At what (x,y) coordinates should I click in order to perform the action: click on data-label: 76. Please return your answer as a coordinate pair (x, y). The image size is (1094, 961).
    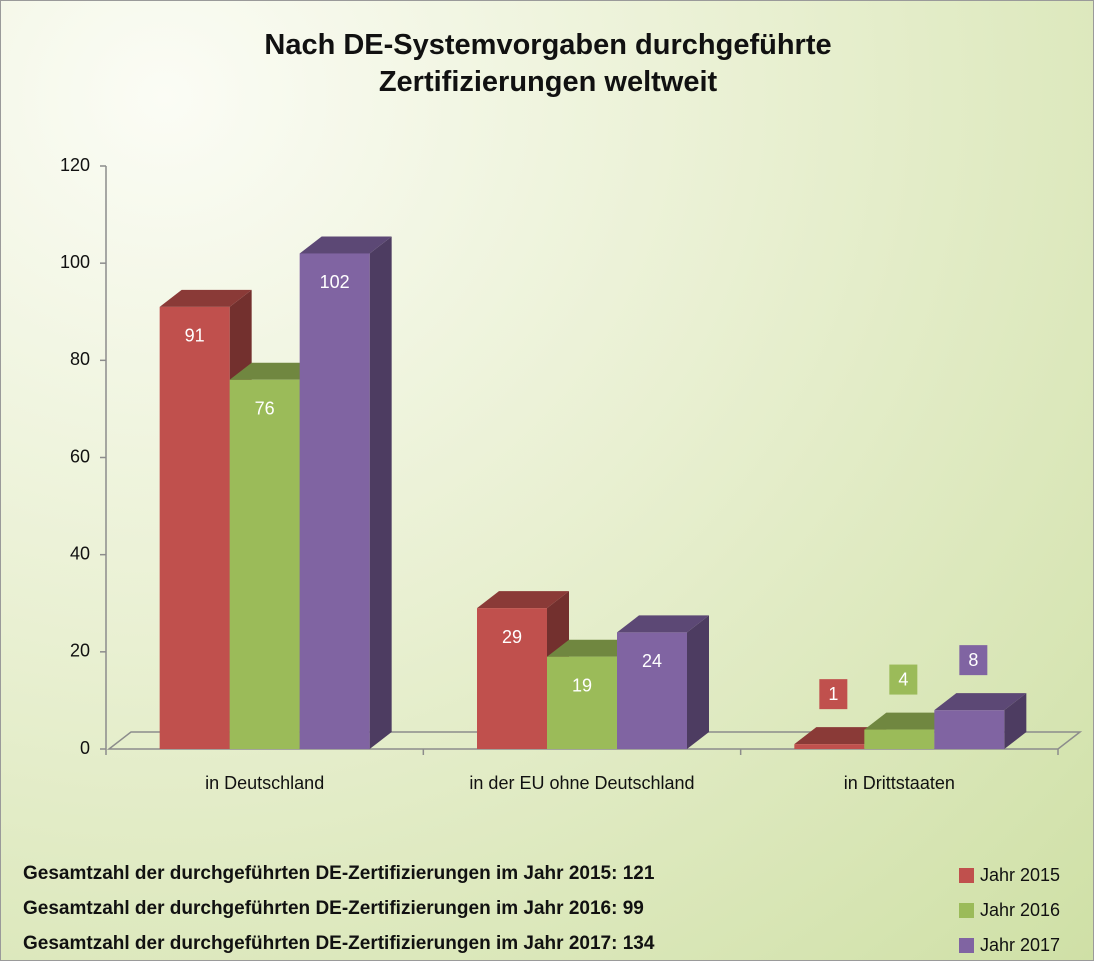
    Looking at the image, I should click on (265, 409).